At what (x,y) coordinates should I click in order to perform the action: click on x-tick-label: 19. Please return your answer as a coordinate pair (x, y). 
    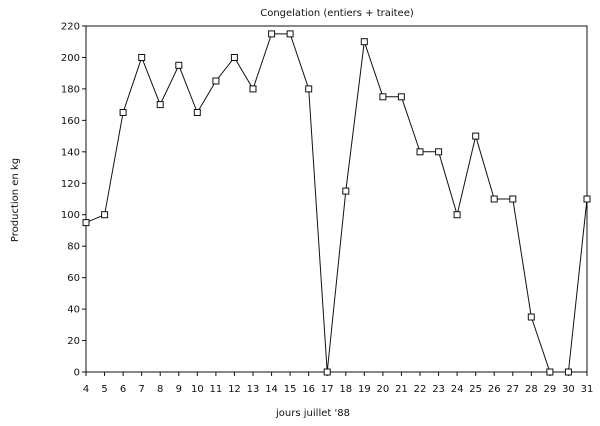
    Looking at the image, I should click on (364, 389).